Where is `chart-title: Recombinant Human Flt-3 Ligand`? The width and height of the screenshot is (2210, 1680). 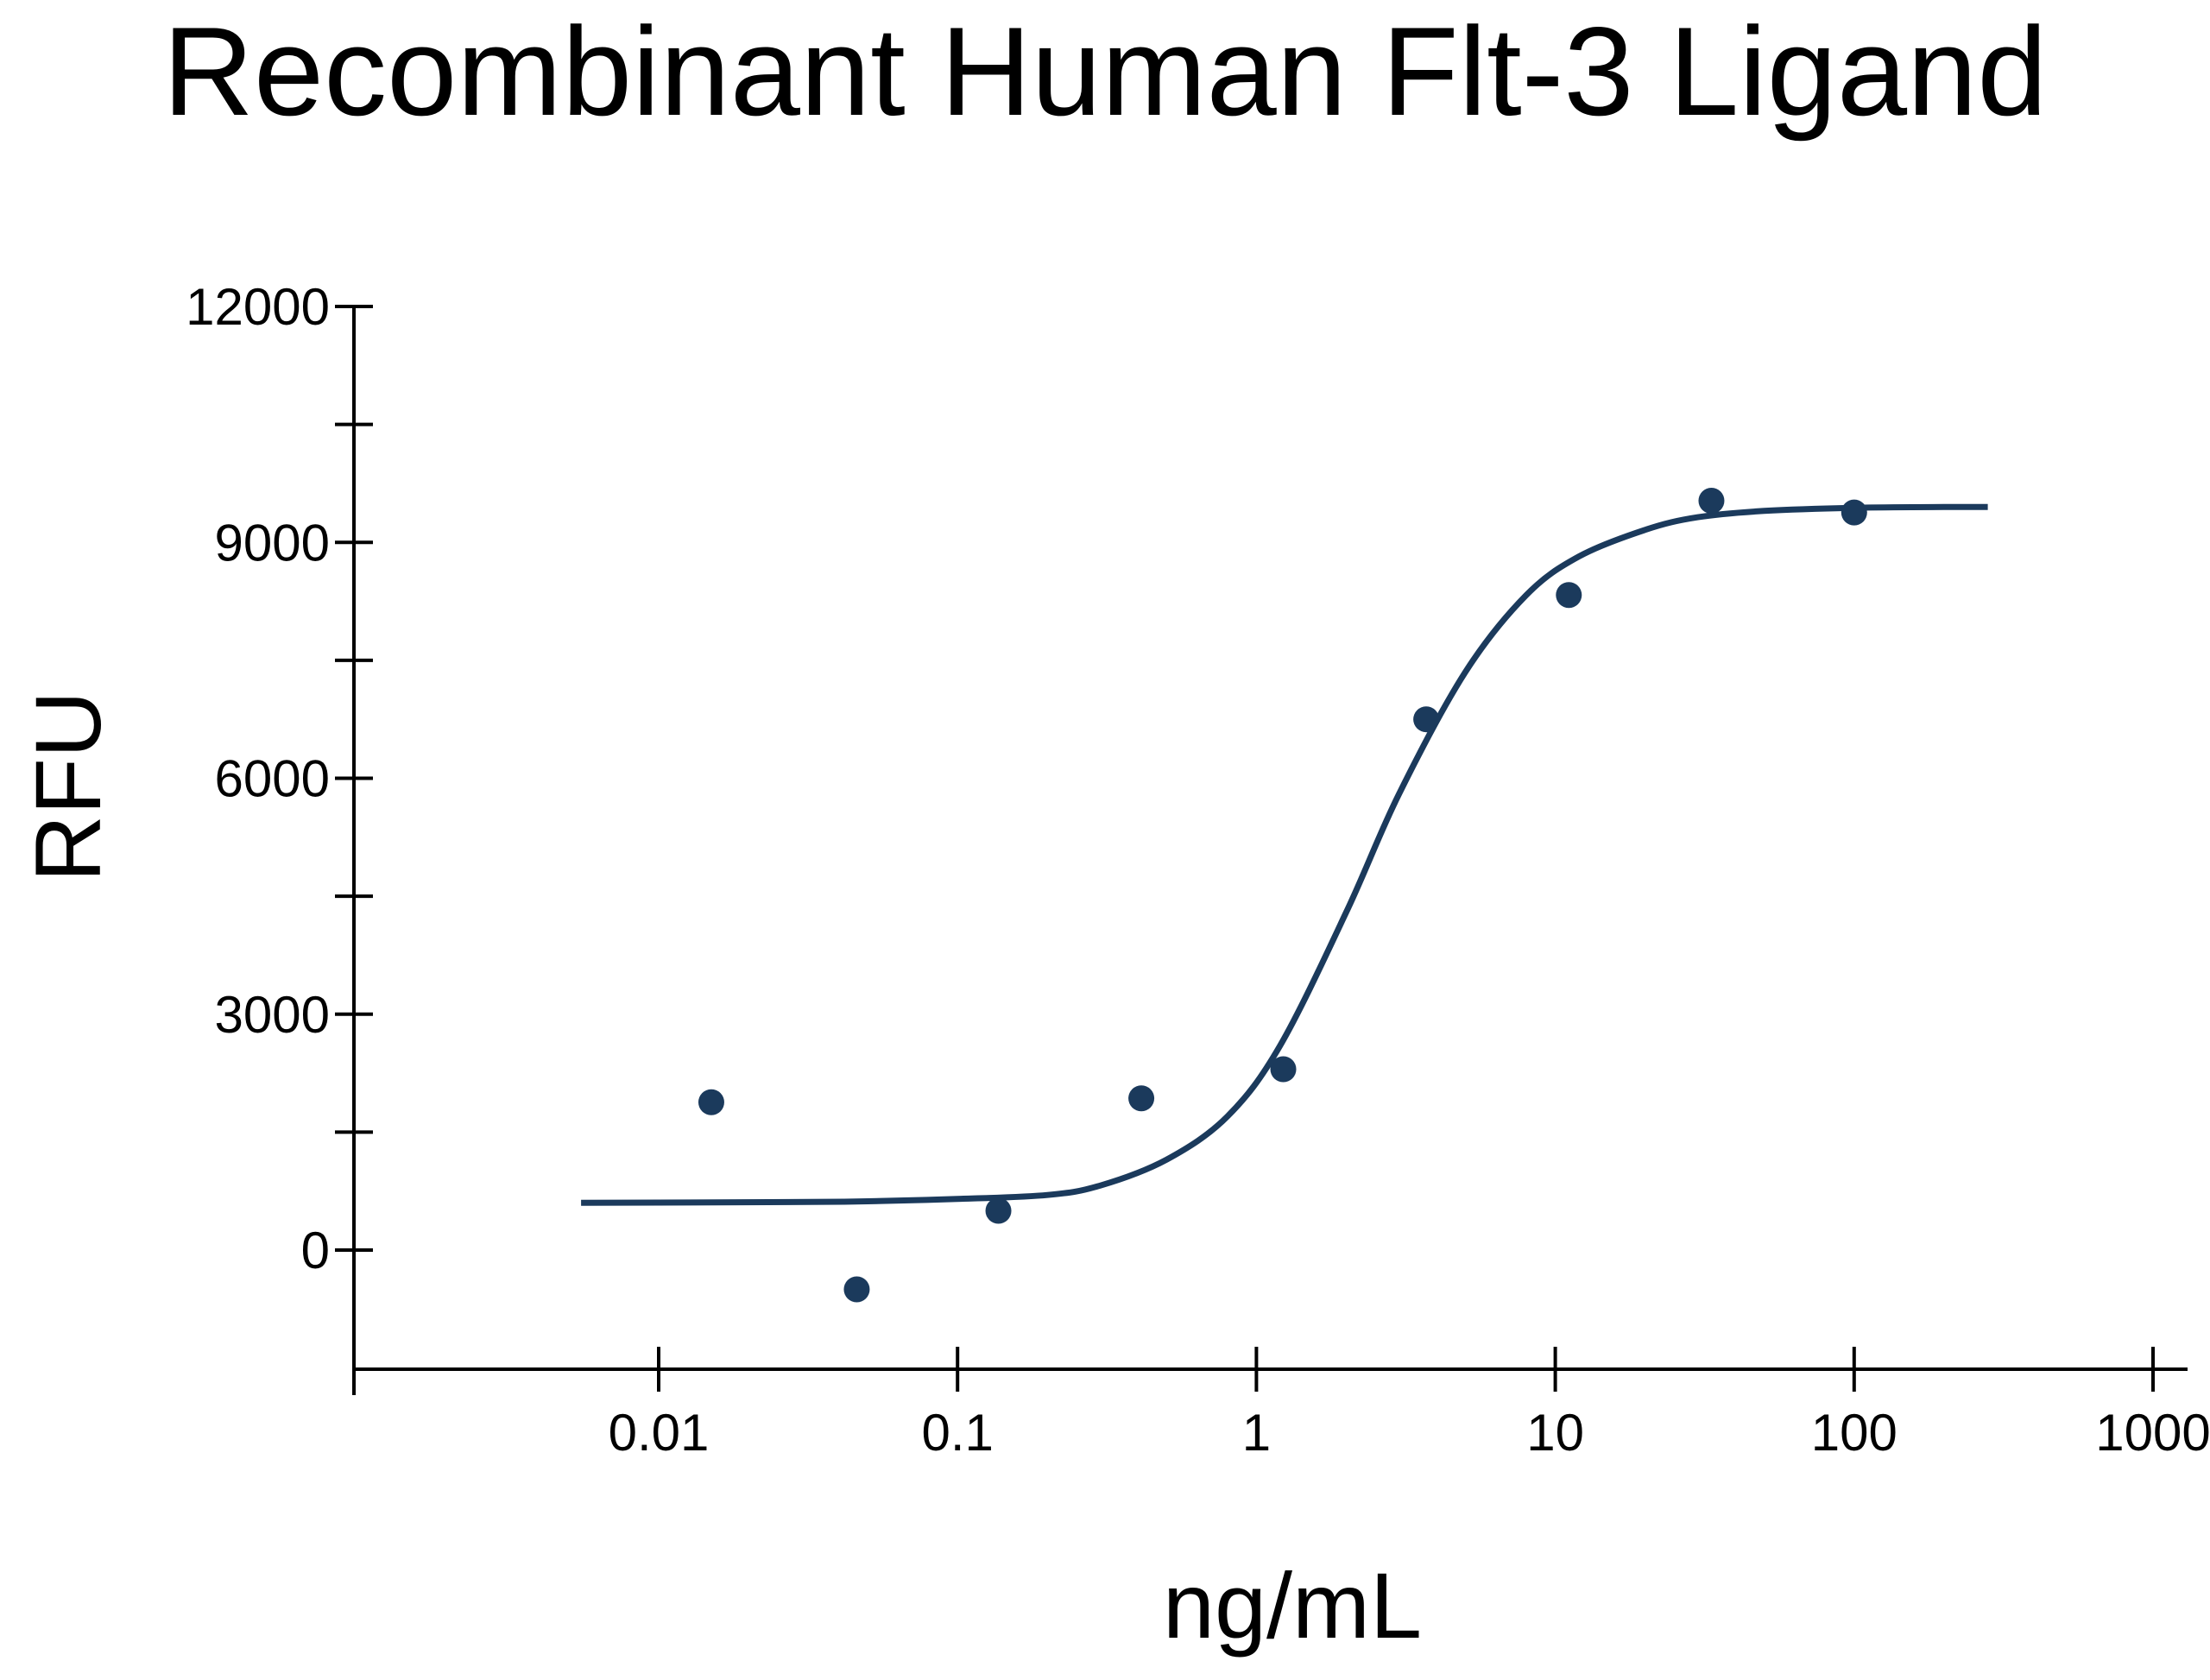 chart-title: Recombinant Human Flt-3 Ligand is located at coordinates (1104, 71).